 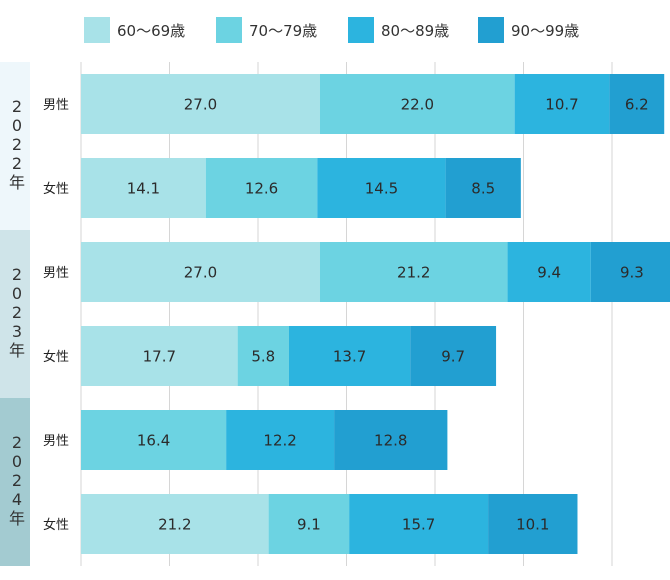 I want to click on data-label: 14.1, so click(x=143, y=189).